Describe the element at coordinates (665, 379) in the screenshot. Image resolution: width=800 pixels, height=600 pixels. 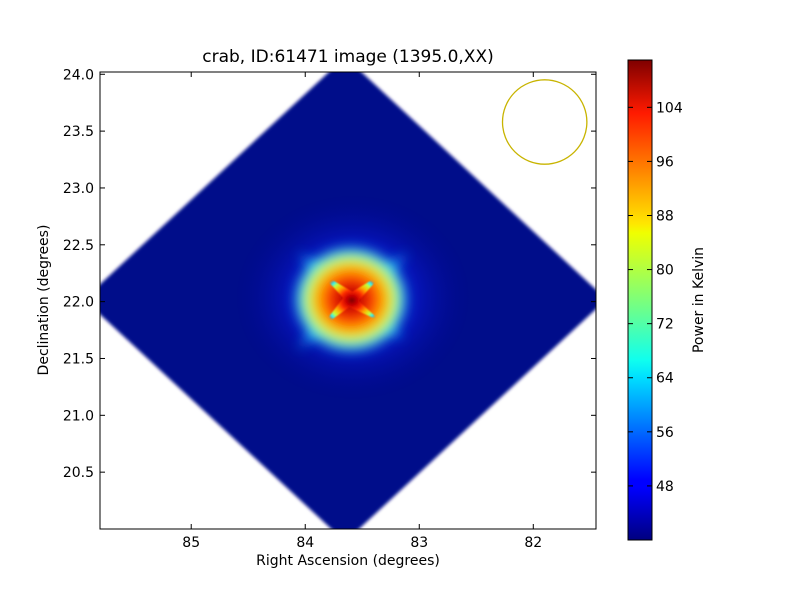
I see `colorbar-tick-label: 64` at that location.